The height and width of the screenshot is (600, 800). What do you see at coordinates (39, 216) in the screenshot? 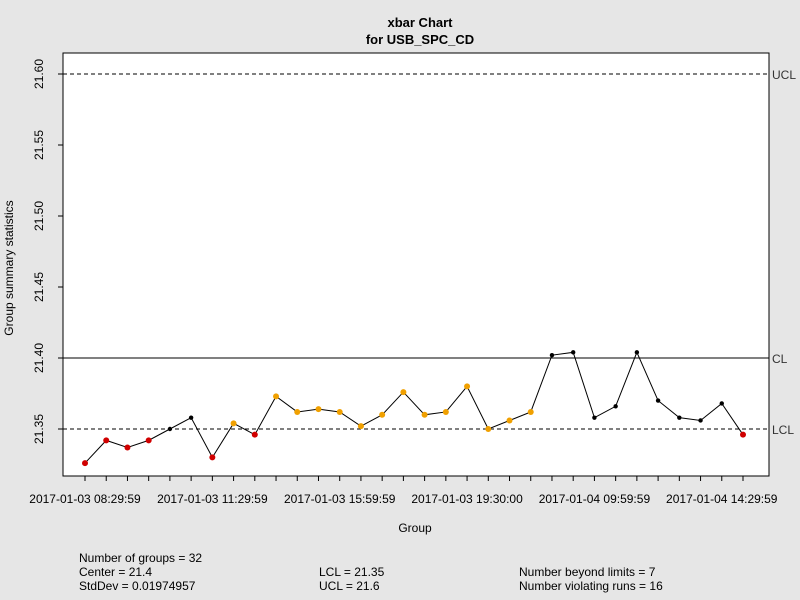
I see `y-tick-label: 21.50` at bounding box center [39, 216].